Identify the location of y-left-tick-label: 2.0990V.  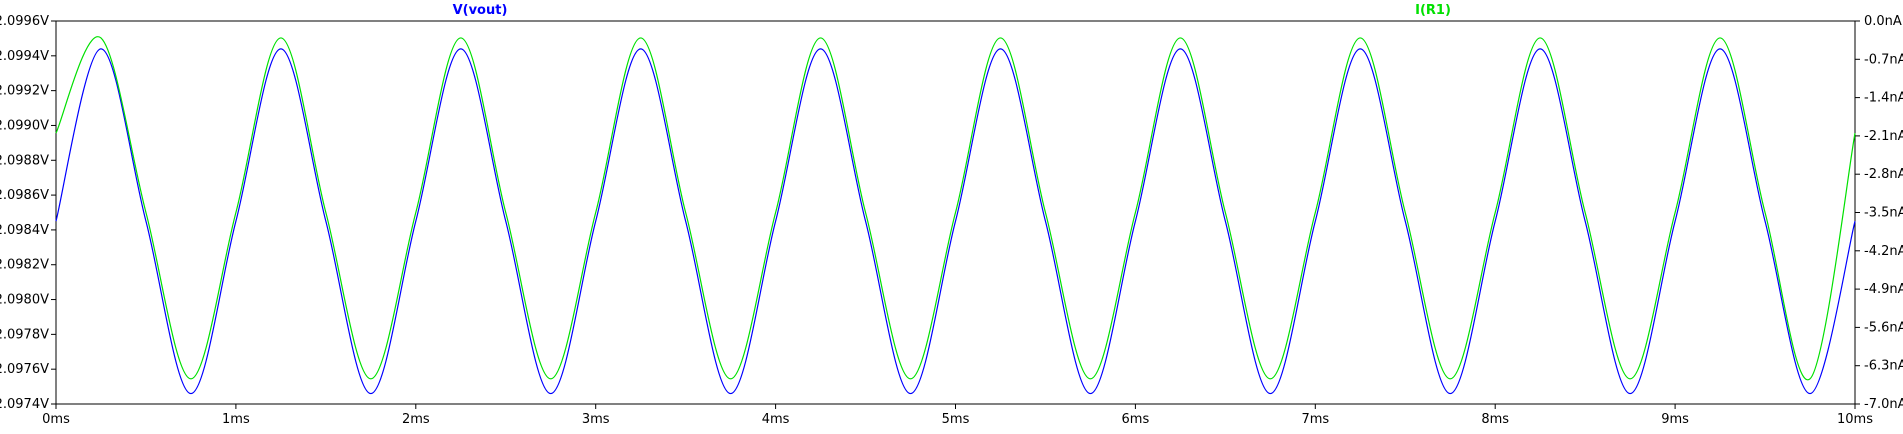
(24, 125).